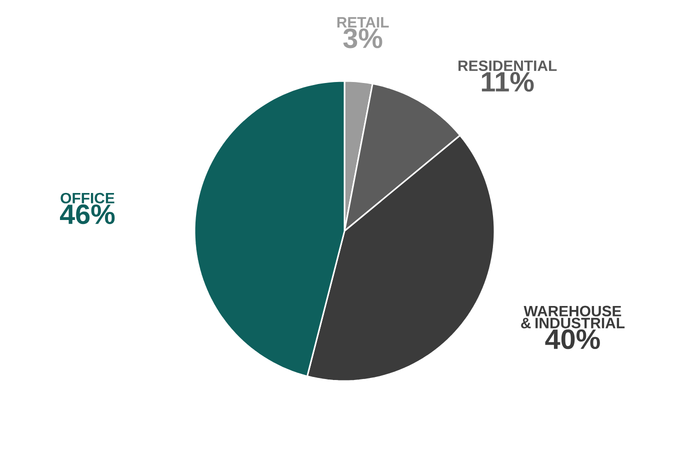 Image resolution: width=689 pixels, height=462 pixels. I want to click on slice-label: OFFICE, so click(87, 198).